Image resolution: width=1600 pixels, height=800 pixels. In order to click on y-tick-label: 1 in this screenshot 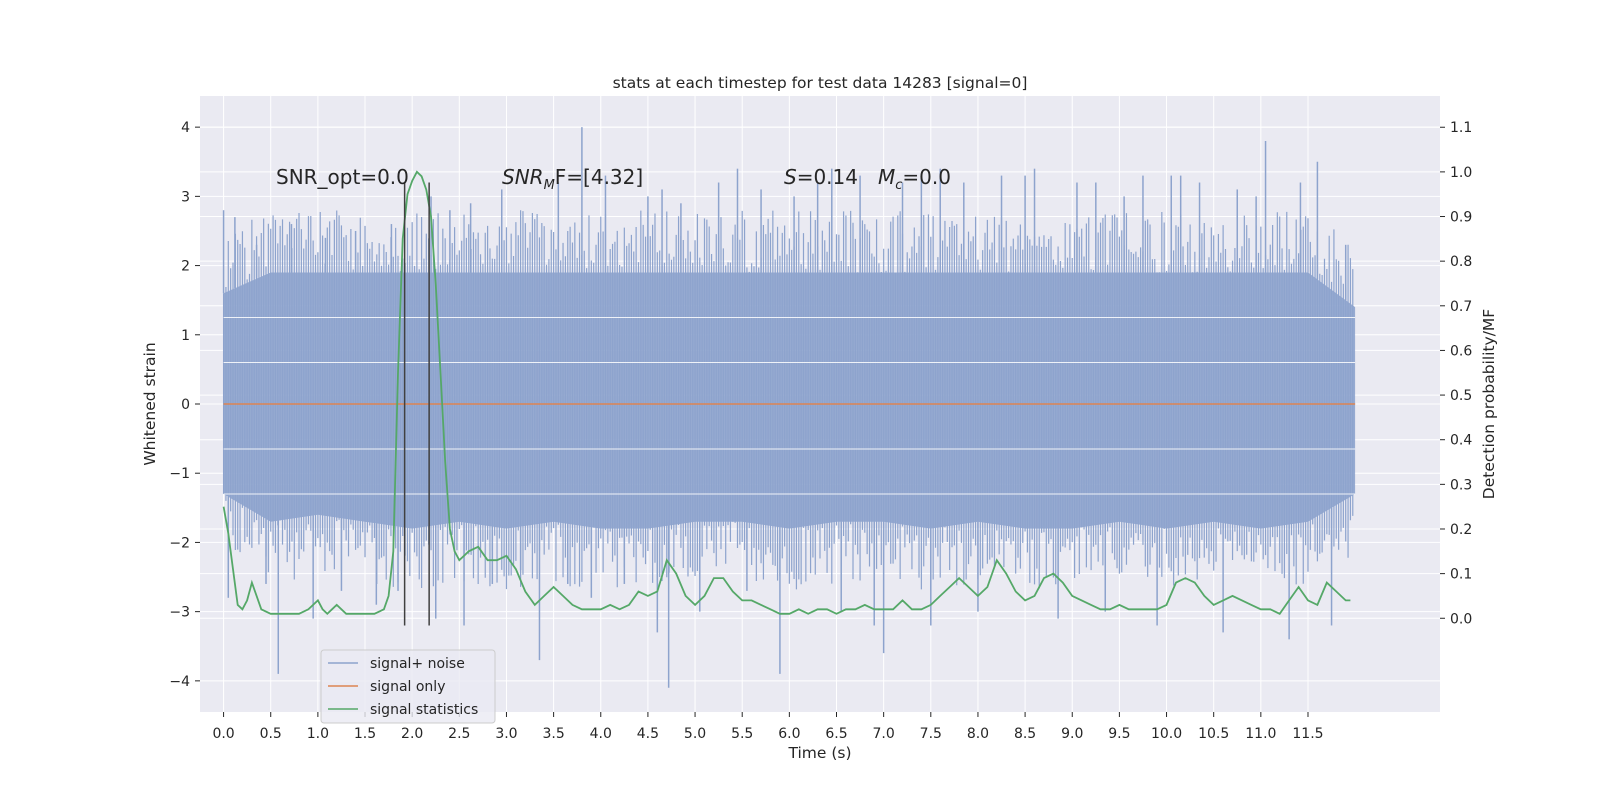, I will do `click(185, 336)`.